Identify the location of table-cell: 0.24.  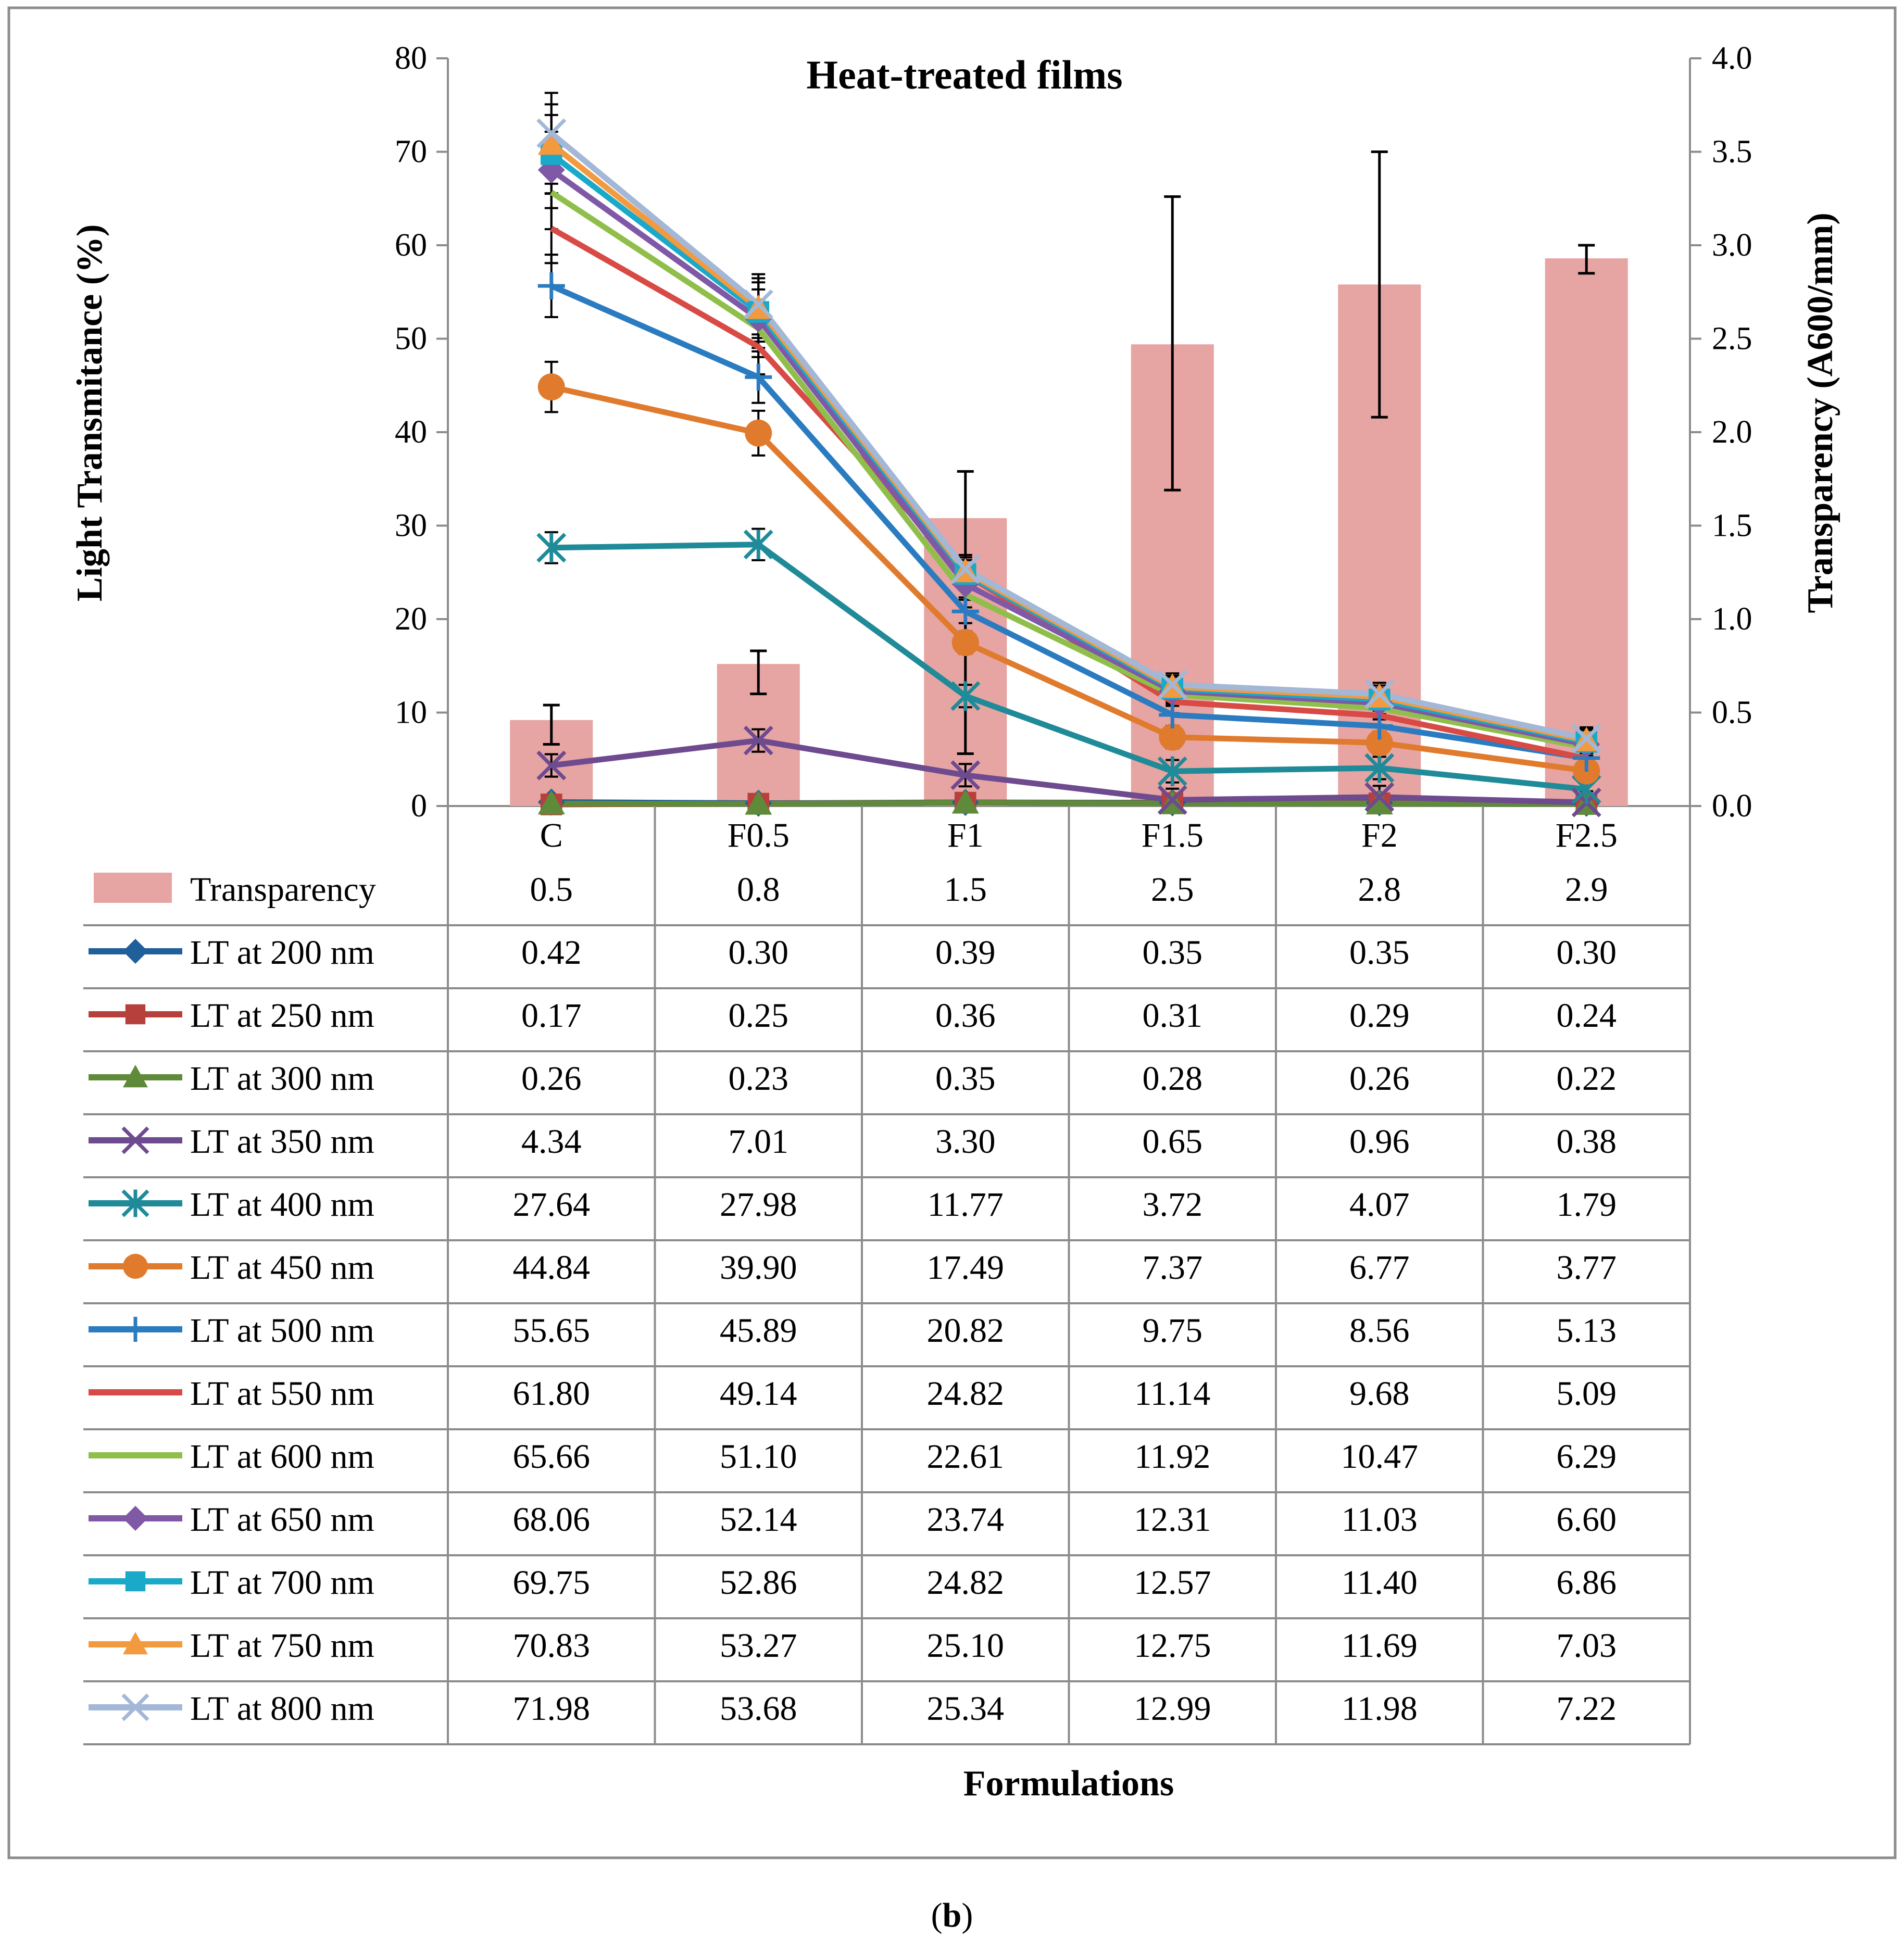
(1587, 1016).